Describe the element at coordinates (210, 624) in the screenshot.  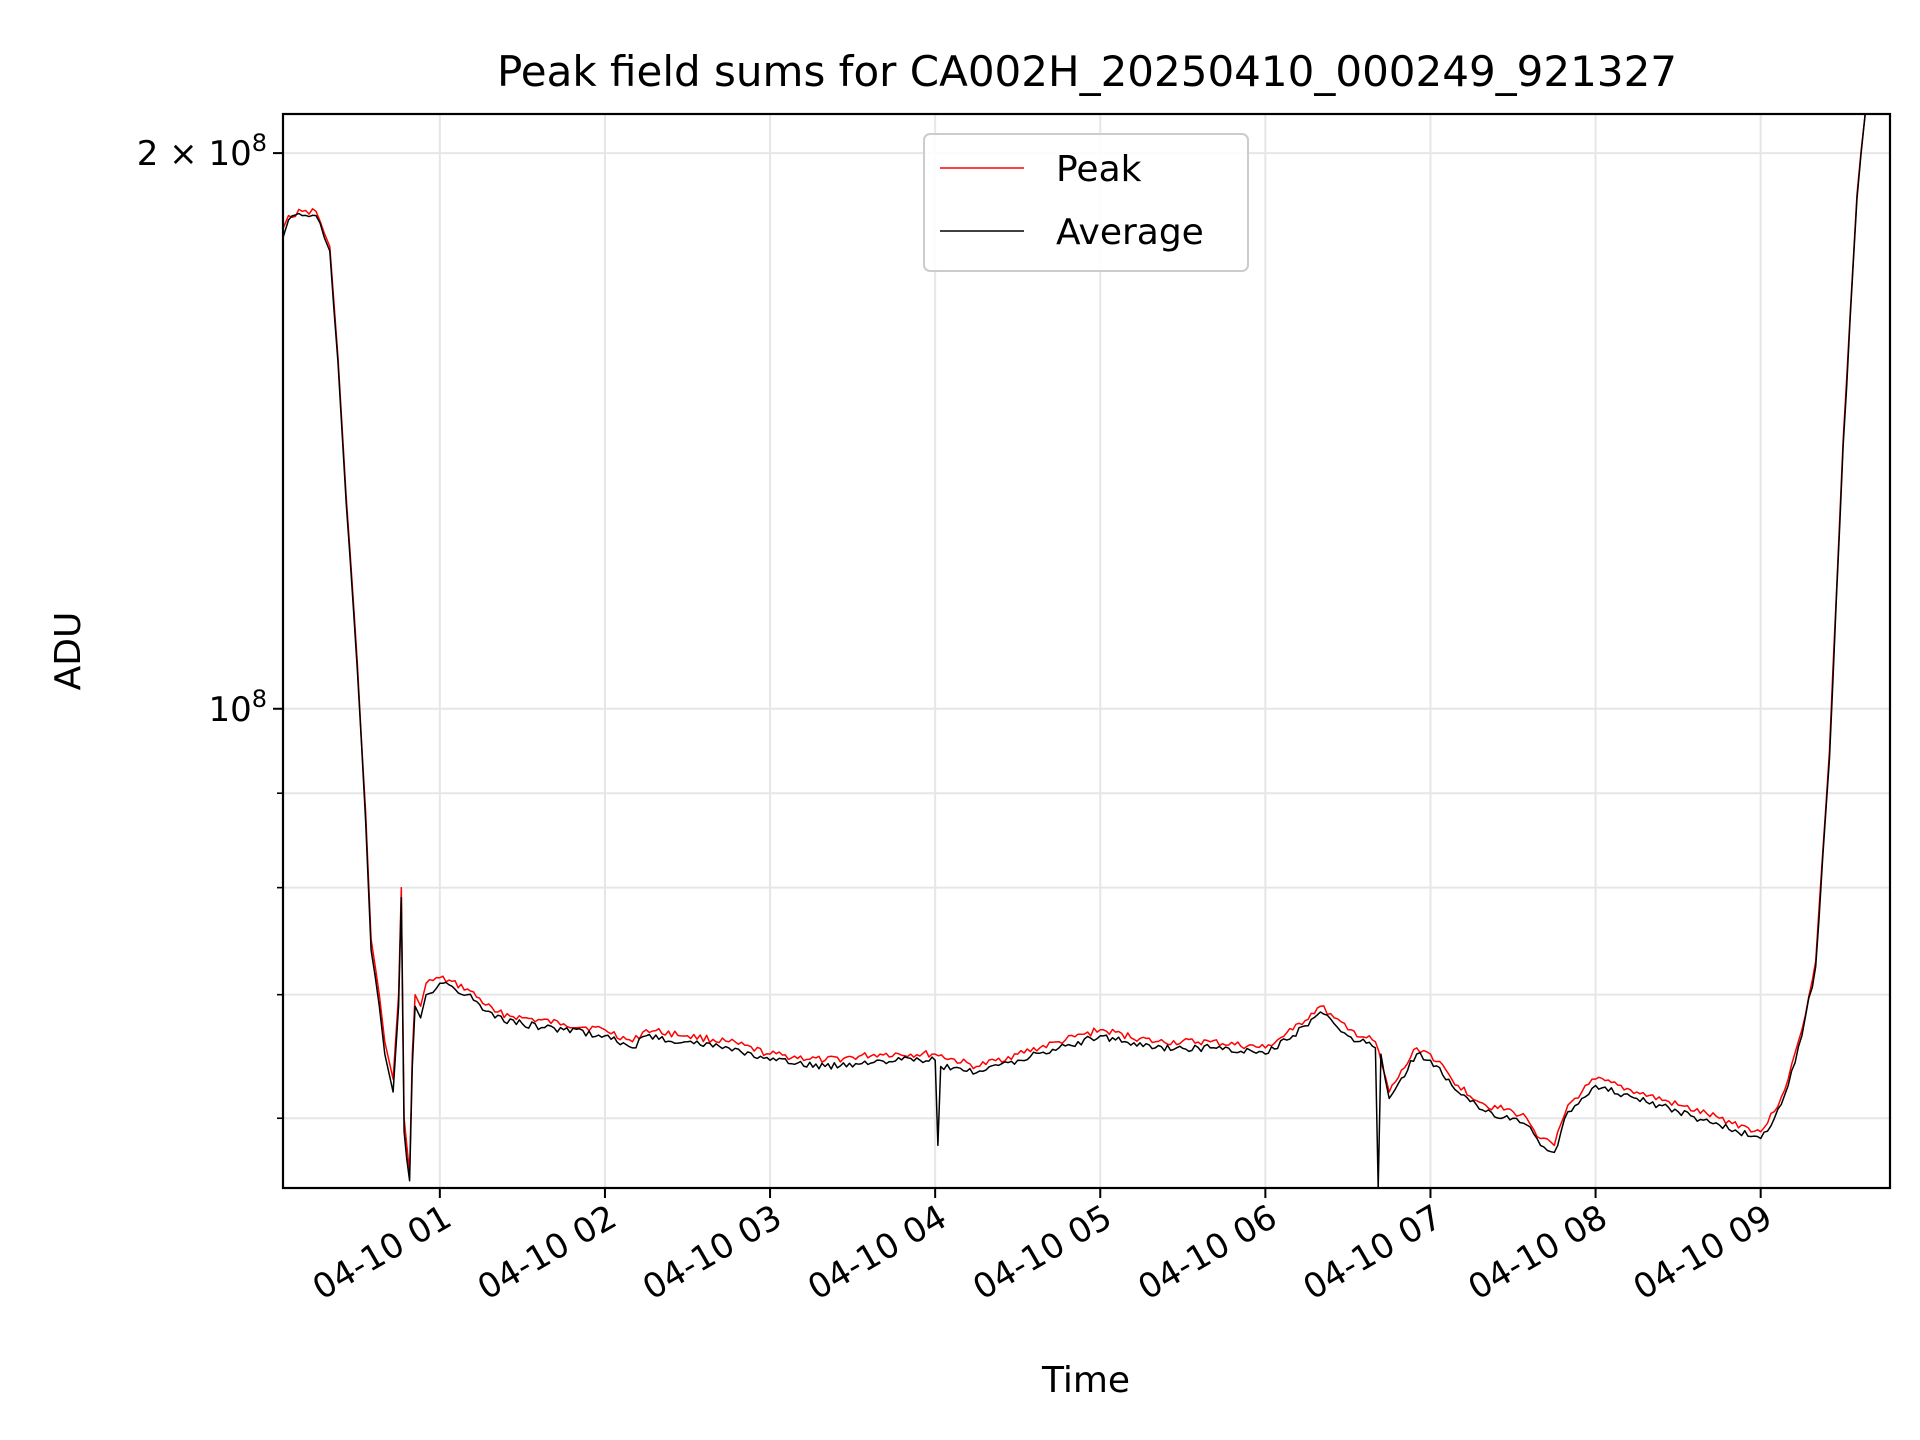
I see `y-axis-ticks: 108 2 × 108` at that location.